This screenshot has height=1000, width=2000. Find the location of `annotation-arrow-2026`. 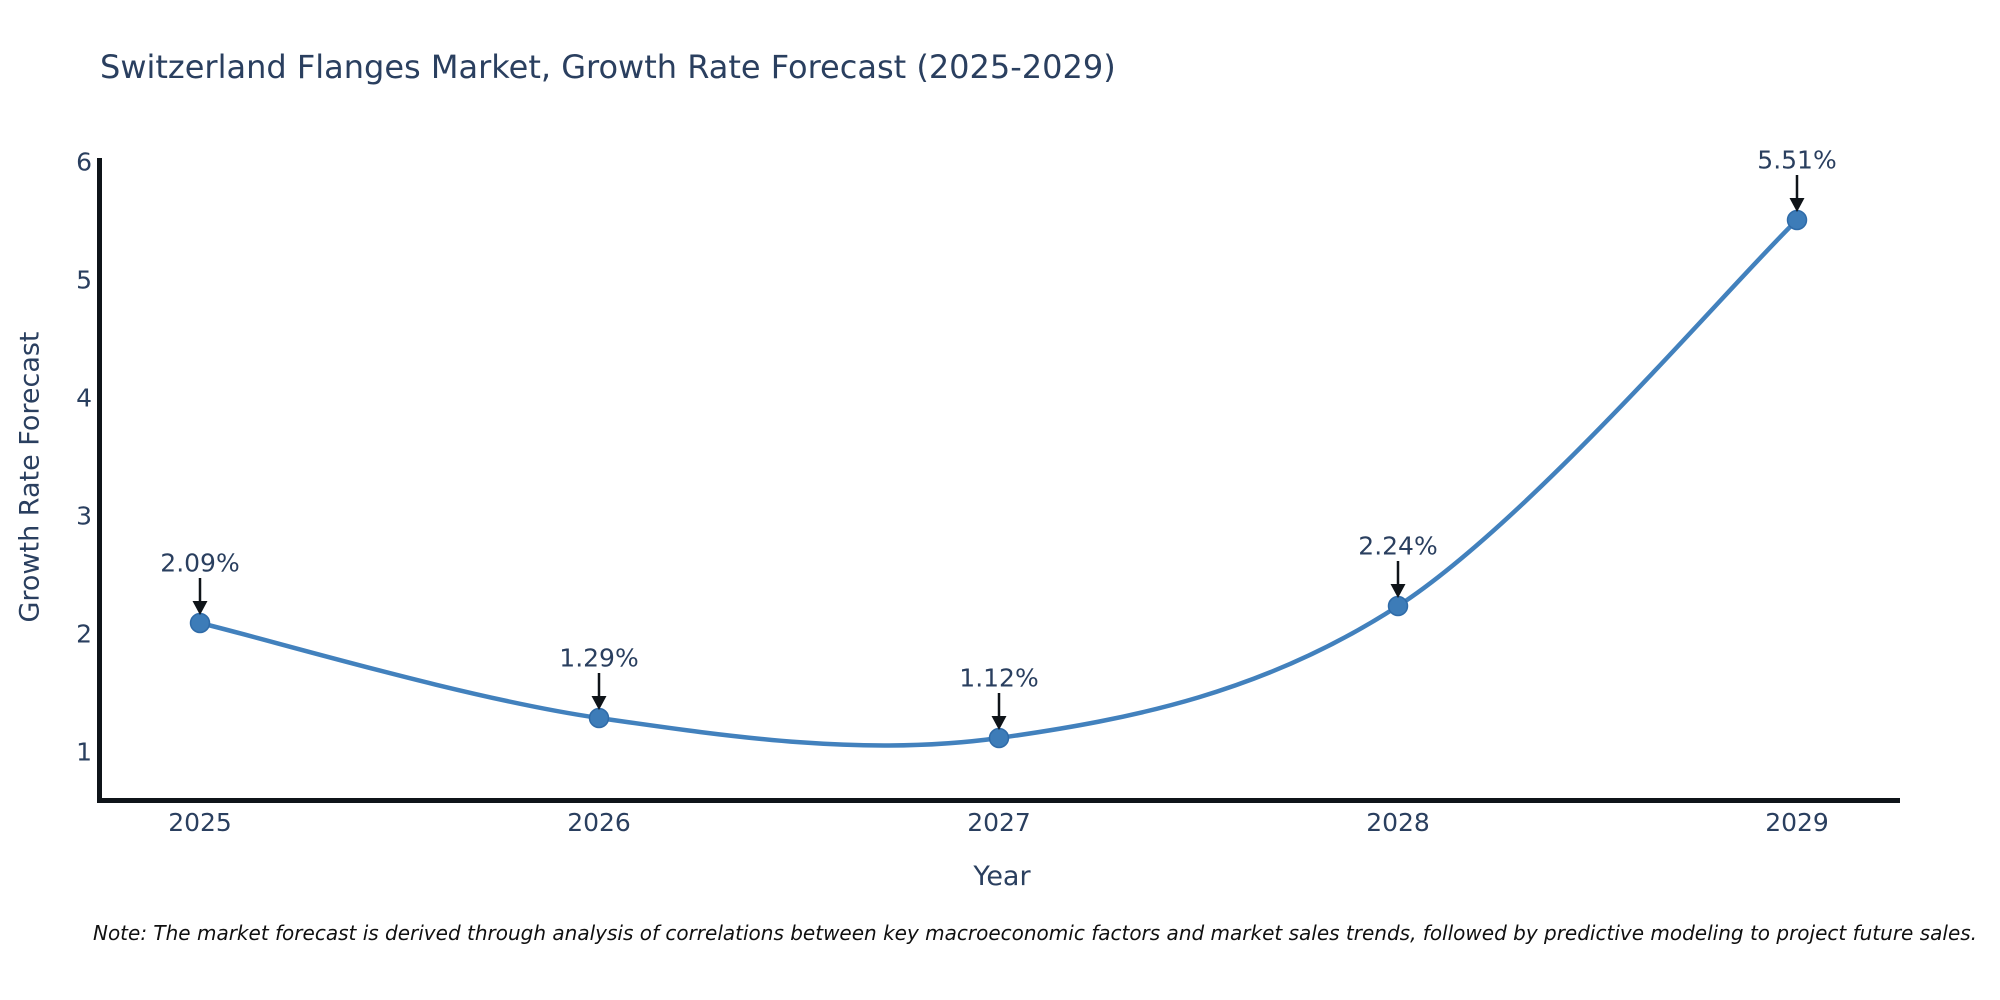

annotation-arrow-2026 is located at coordinates (599, 691).